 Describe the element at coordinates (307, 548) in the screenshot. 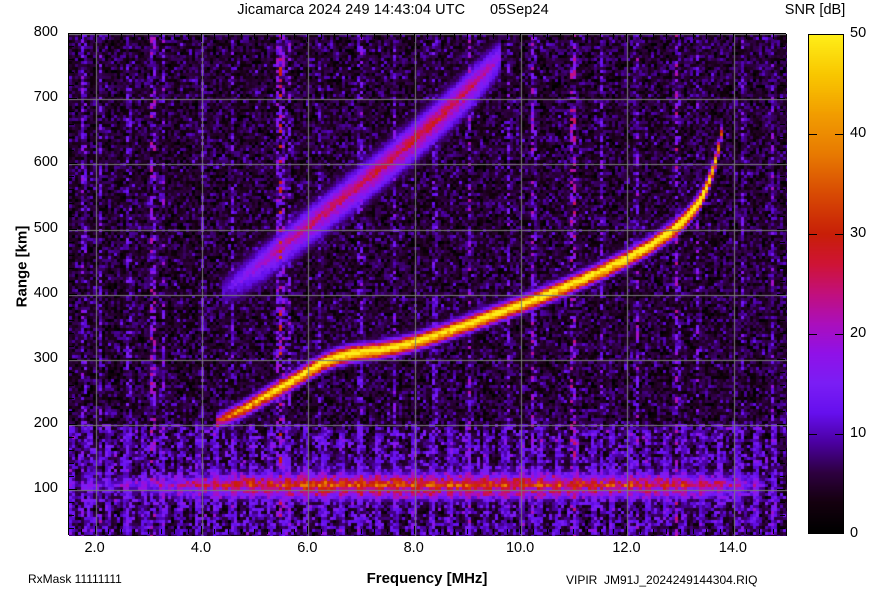

I see `x-tick-label: 6.0` at that location.